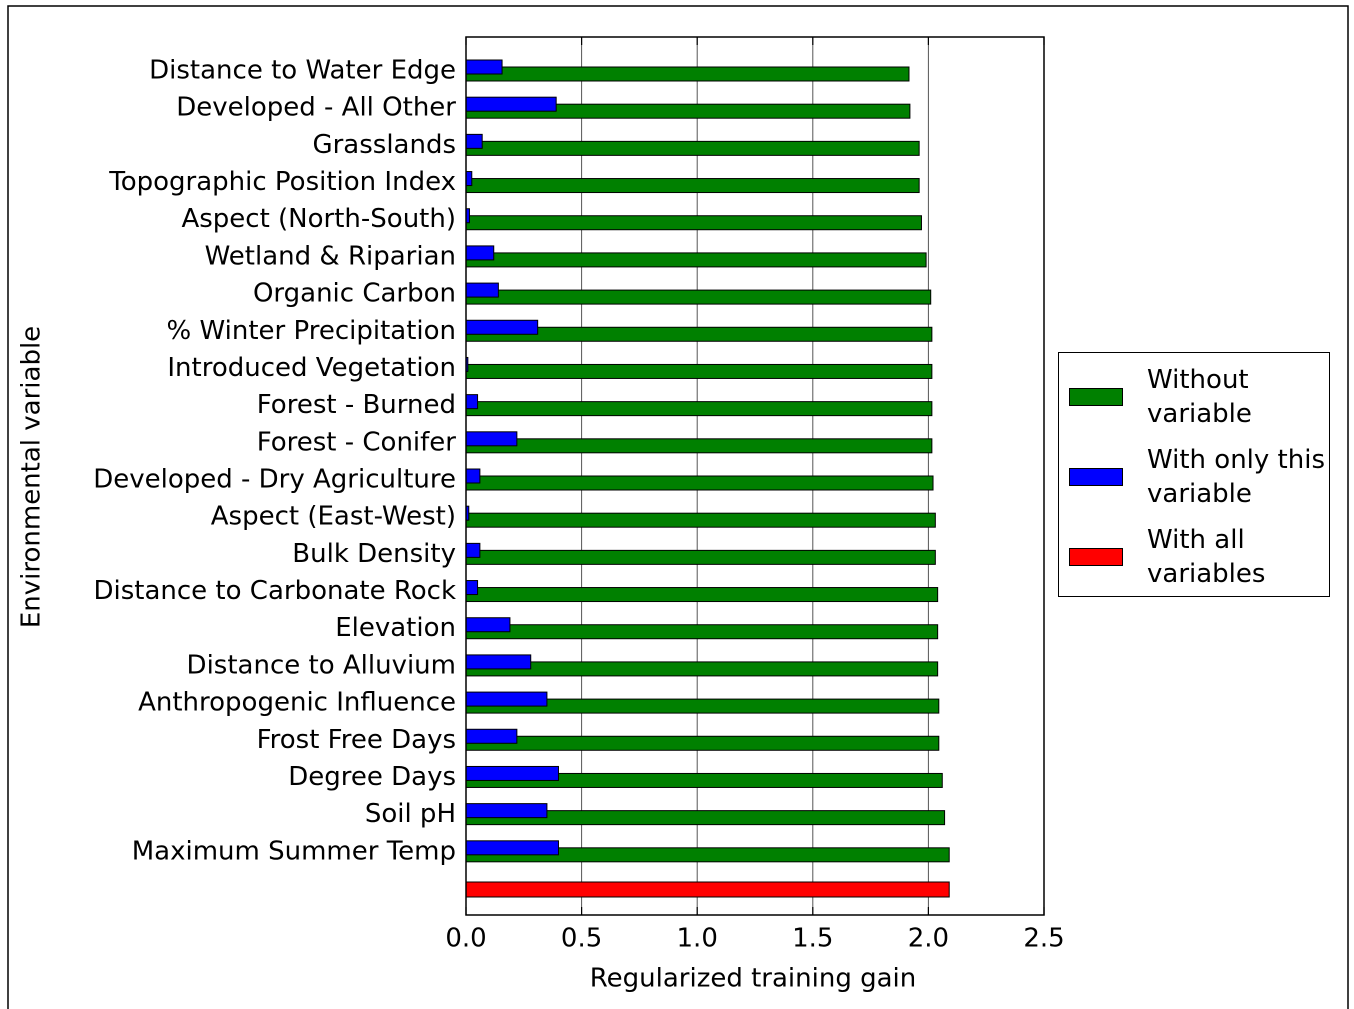 The image size is (1354, 1009). Describe the element at coordinates (311, 368) in the screenshot. I see `y-tick-label: Introduced Vegetation` at that location.